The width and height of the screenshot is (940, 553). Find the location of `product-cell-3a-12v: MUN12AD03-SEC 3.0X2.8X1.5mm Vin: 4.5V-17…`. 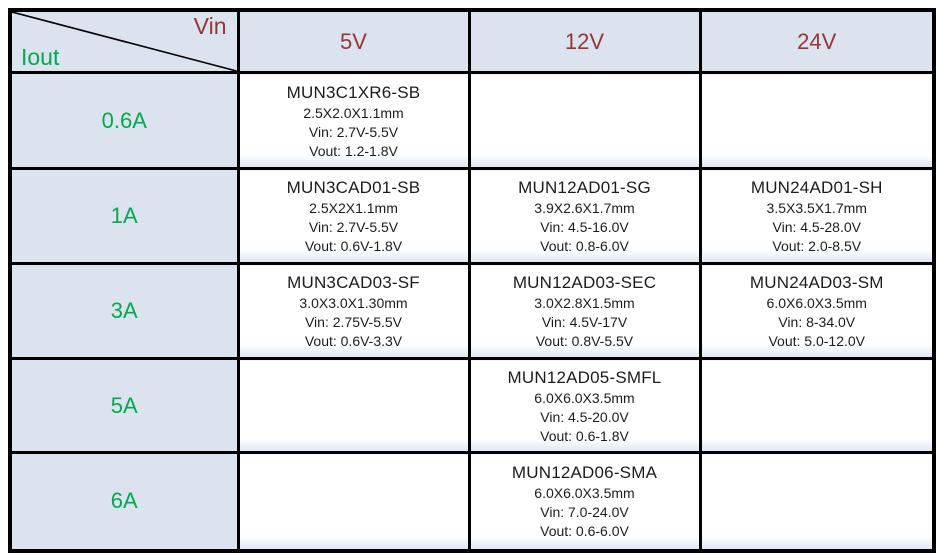

product-cell-3a-12v: MUN12AD03-SEC 3.0X2.8X1.5mm Vin: 4.5V-17… is located at coordinates (584, 311).